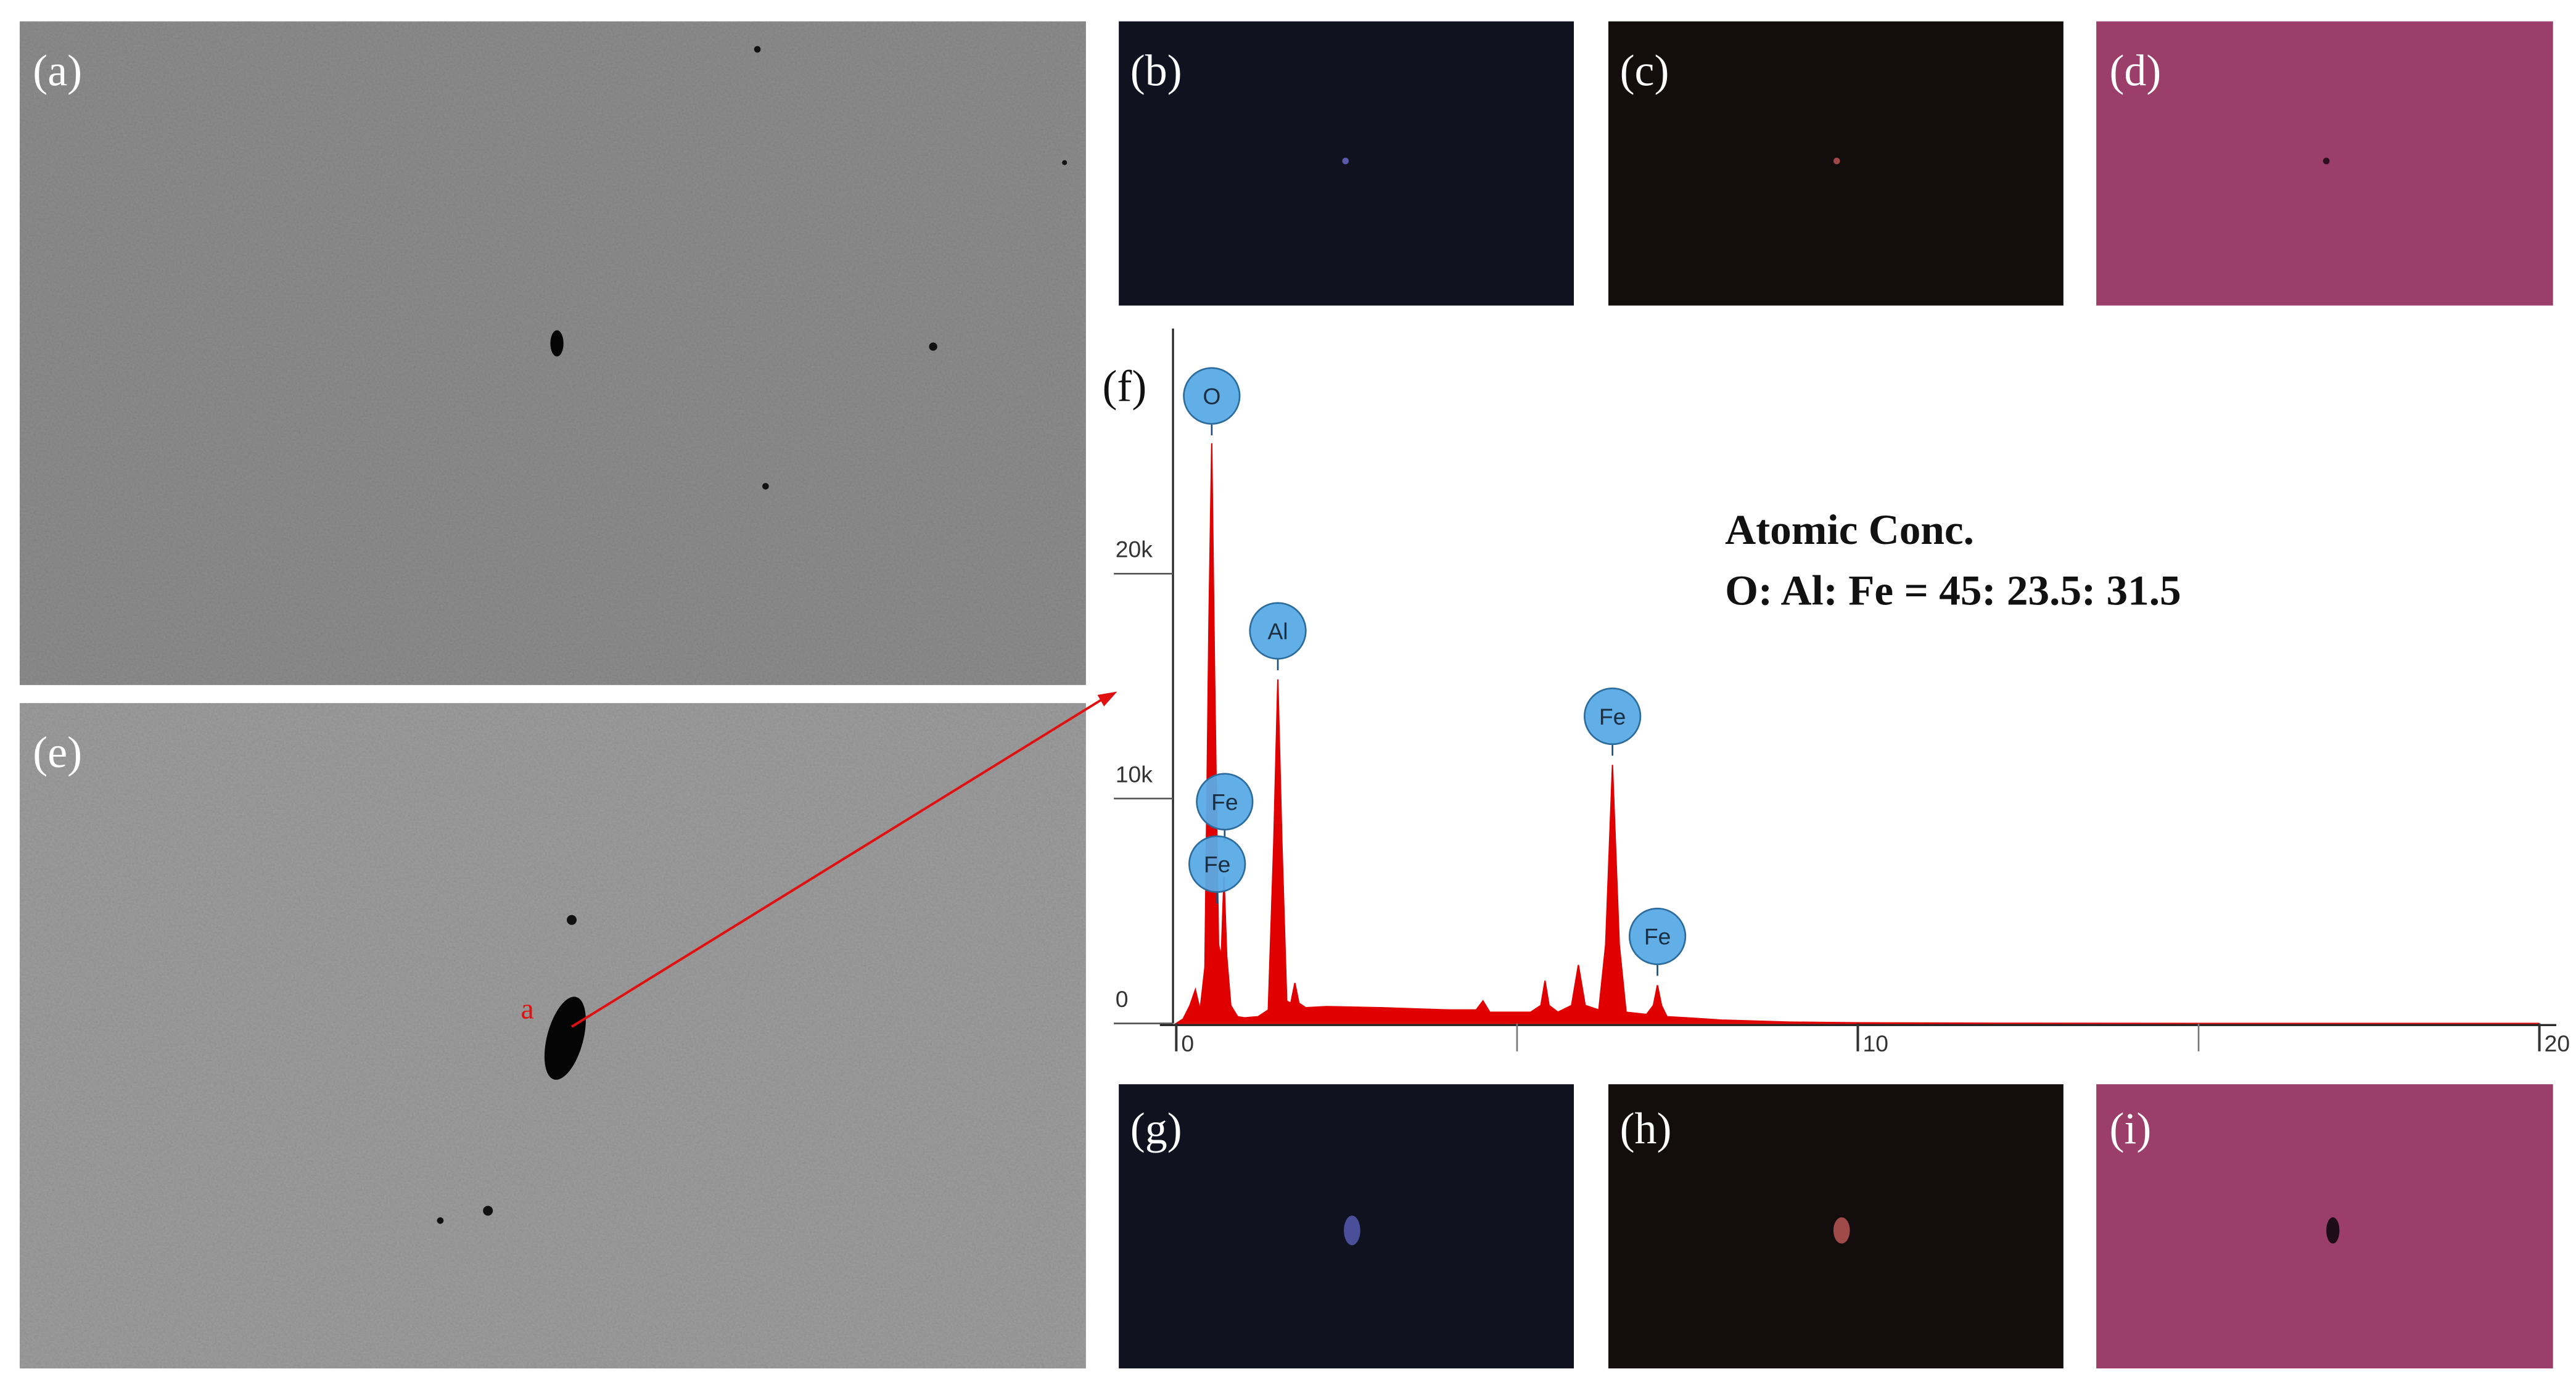  Describe the element at coordinates (1953, 590) in the screenshot. I see `annotation: O: Al: Fe = 45: 23.5: 31.5` at that location.